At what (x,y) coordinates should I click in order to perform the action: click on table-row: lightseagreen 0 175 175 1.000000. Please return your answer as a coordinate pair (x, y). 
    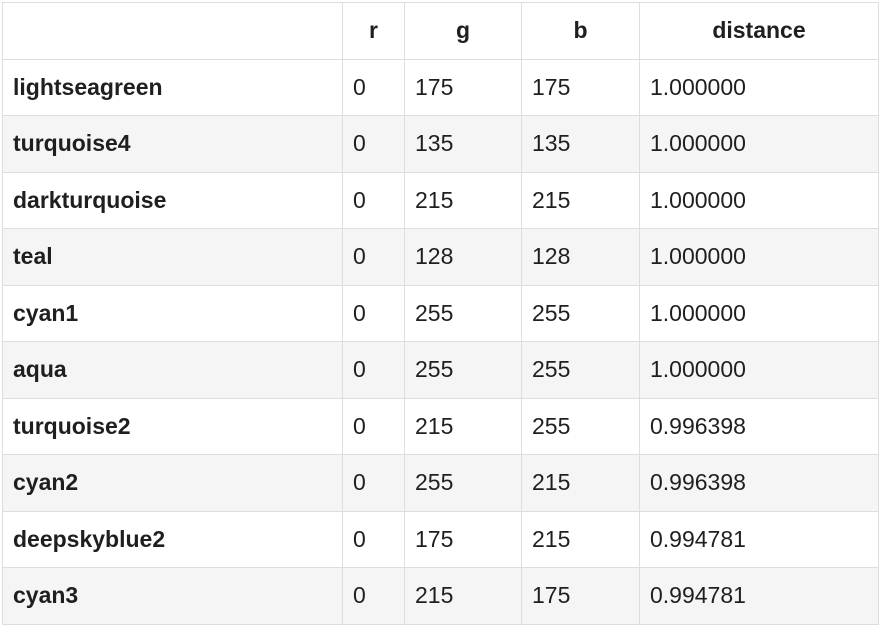
    Looking at the image, I should click on (440, 87).